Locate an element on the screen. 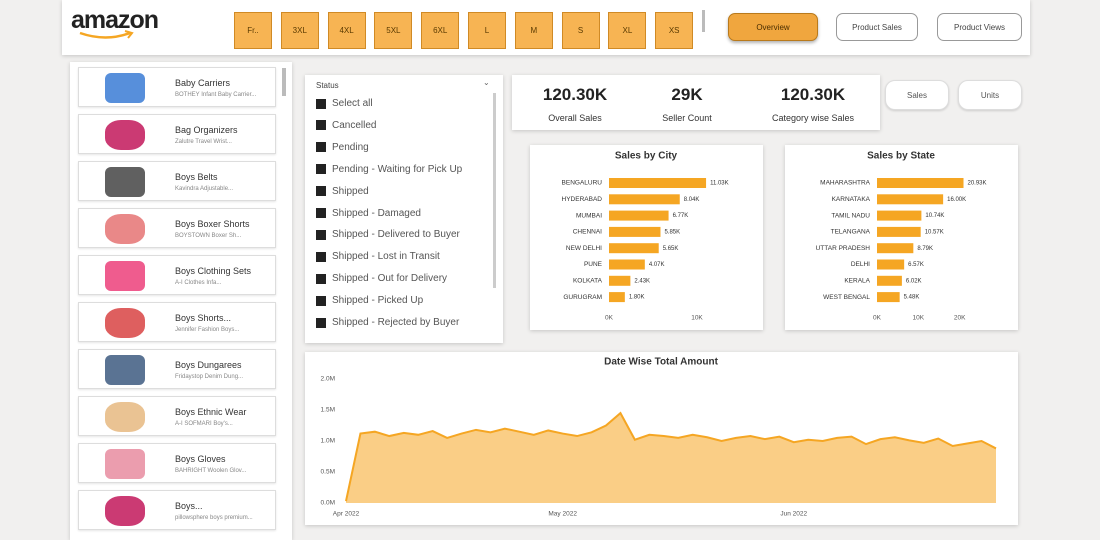  toggle-button: Sales is located at coordinates (917, 95).